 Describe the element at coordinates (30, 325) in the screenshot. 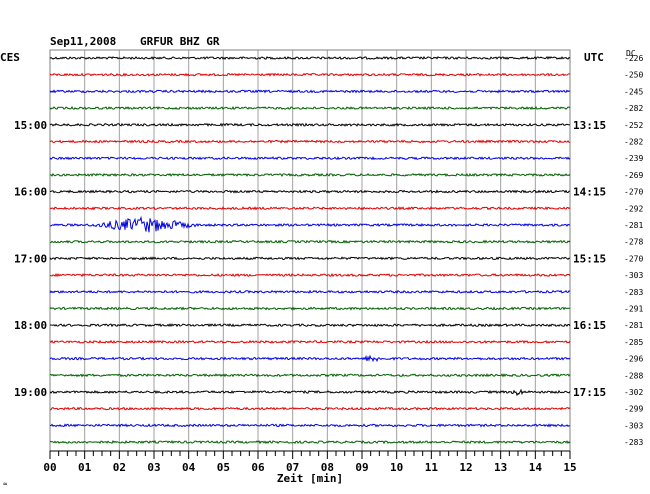

I see `left-time-label: 18:00` at that location.